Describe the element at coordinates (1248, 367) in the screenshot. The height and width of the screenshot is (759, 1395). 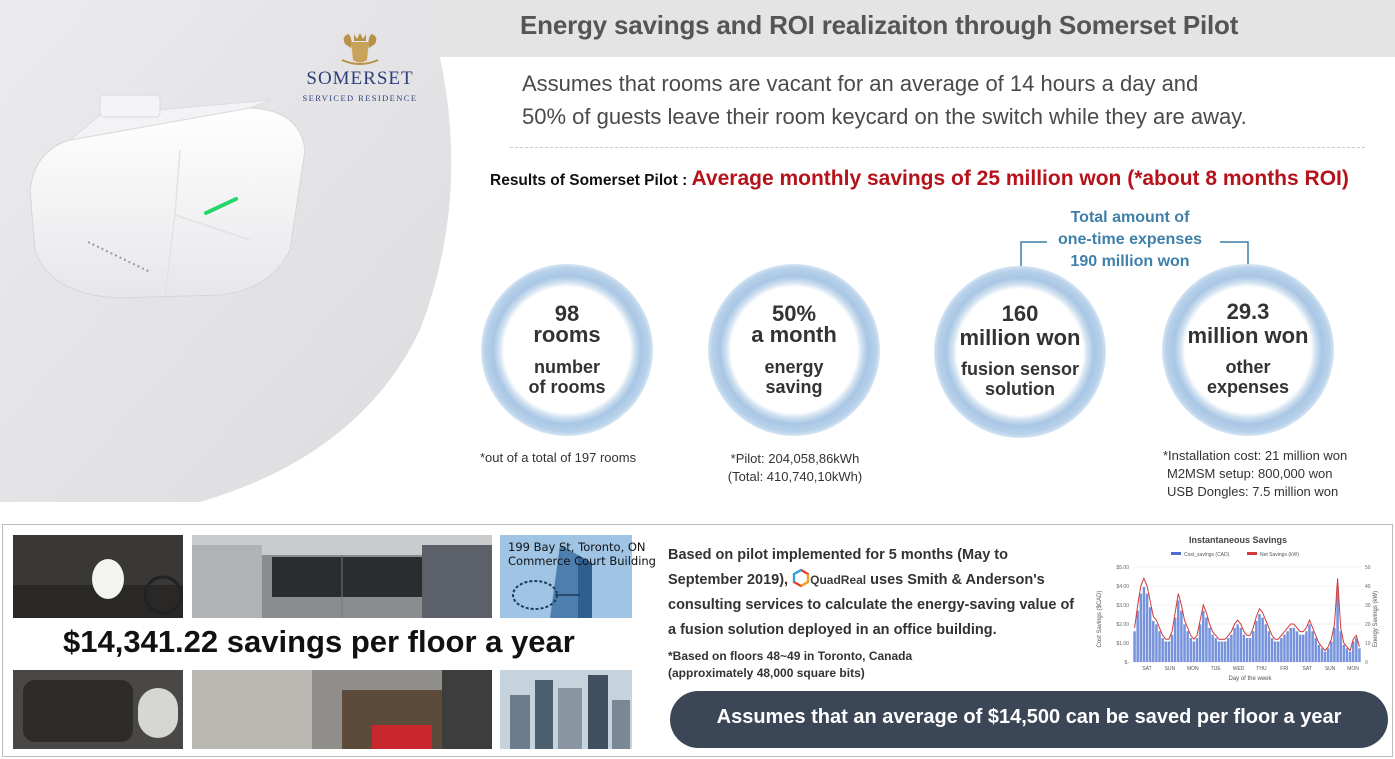
I see `metric-other-label-1: other` at that location.